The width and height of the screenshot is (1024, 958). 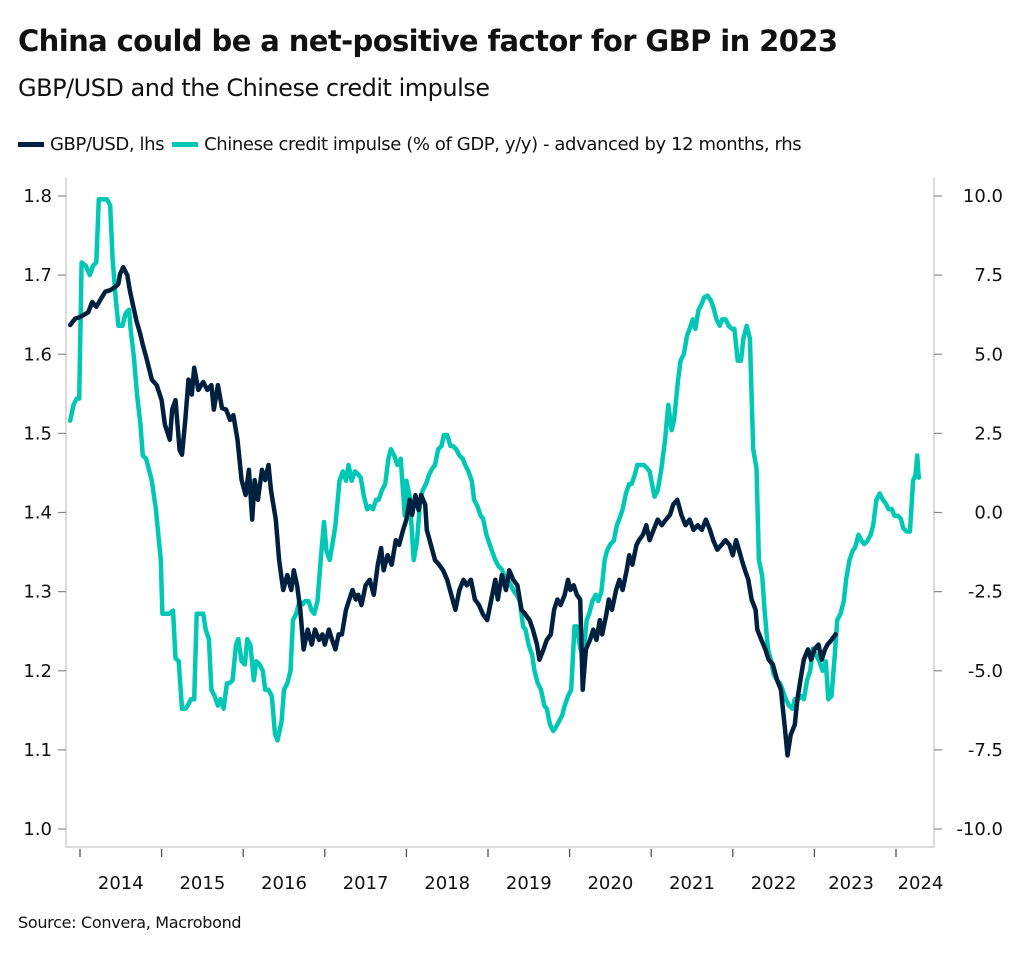 I want to click on y-right-tick-label: -2.5, so click(x=985, y=592).